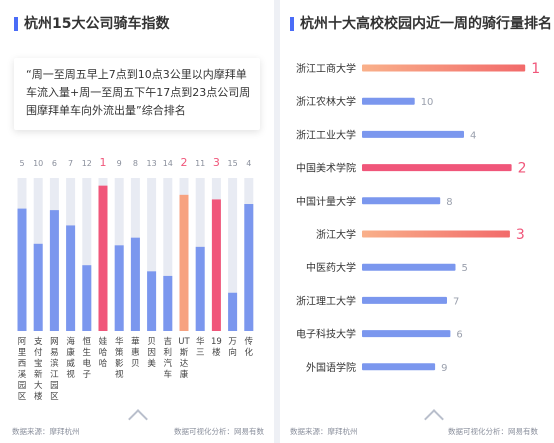 The image size is (554, 443). What do you see at coordinates (87, 163) in the screenshot?
I see `rank-label: 12` at bounding box center [87, 163].